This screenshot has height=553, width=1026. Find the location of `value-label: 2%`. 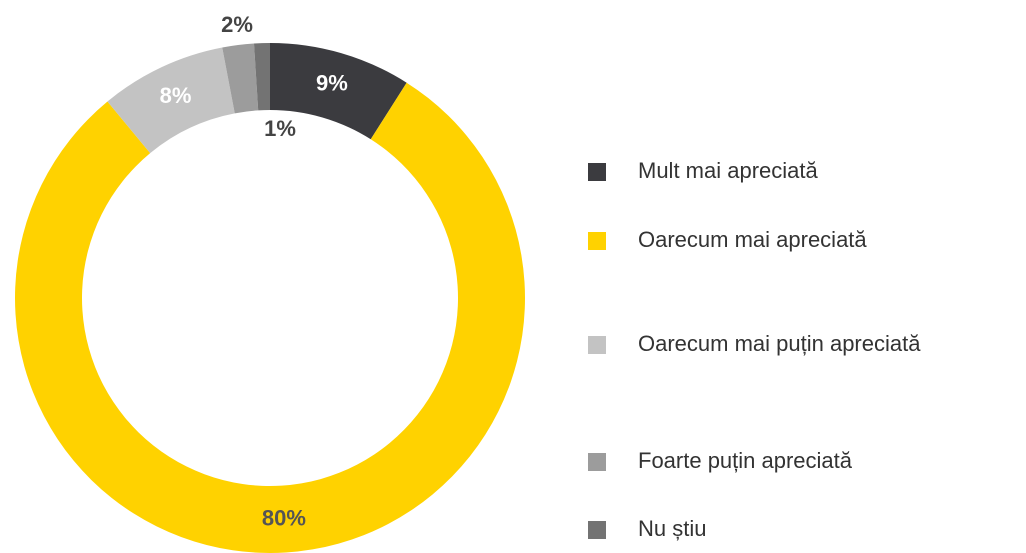

value-label: 2% is located at coordinates (237, 24).